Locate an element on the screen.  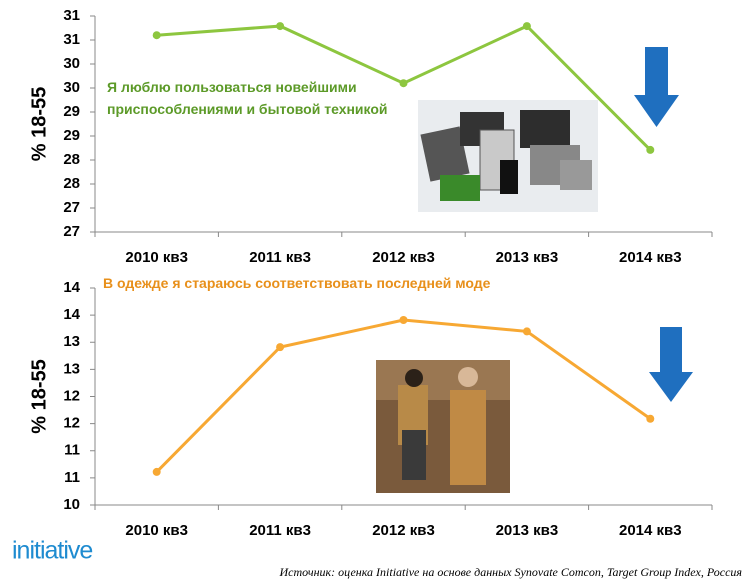
fashion-image is located at coordinates (443, 426).